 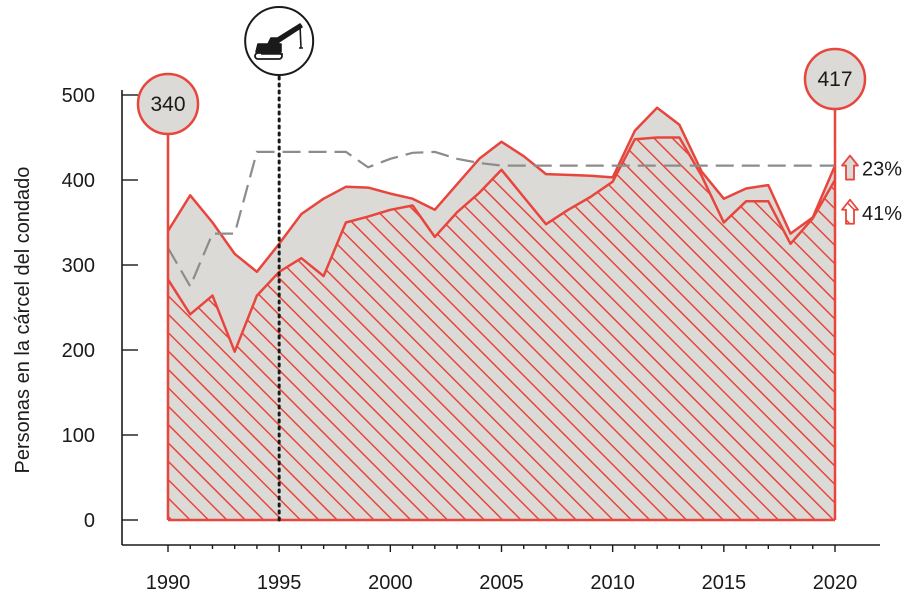 I want to click on y-tick-label: 400, so click(x=78, y=181).